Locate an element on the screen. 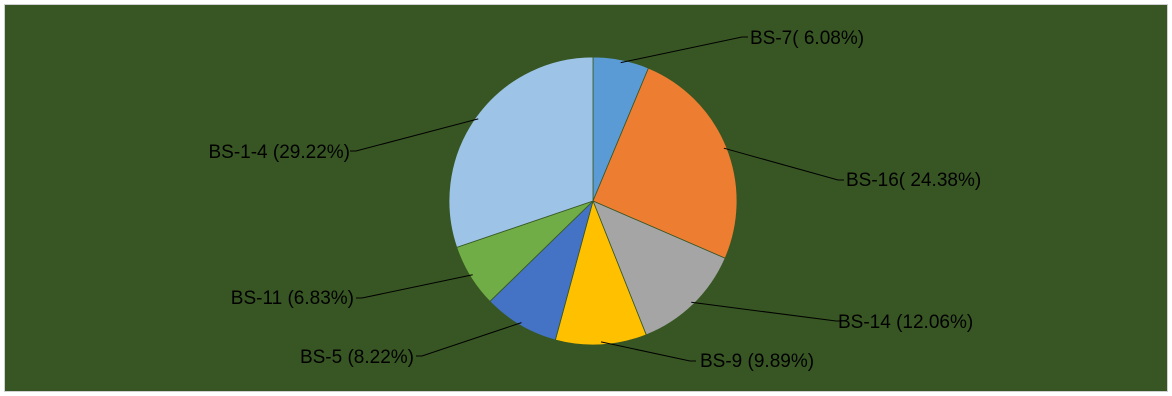 The height and width of the screenshot is (396, 1172). data-label-bs-5: BS-5 (8.22%) is located at coordinates (357, 357).